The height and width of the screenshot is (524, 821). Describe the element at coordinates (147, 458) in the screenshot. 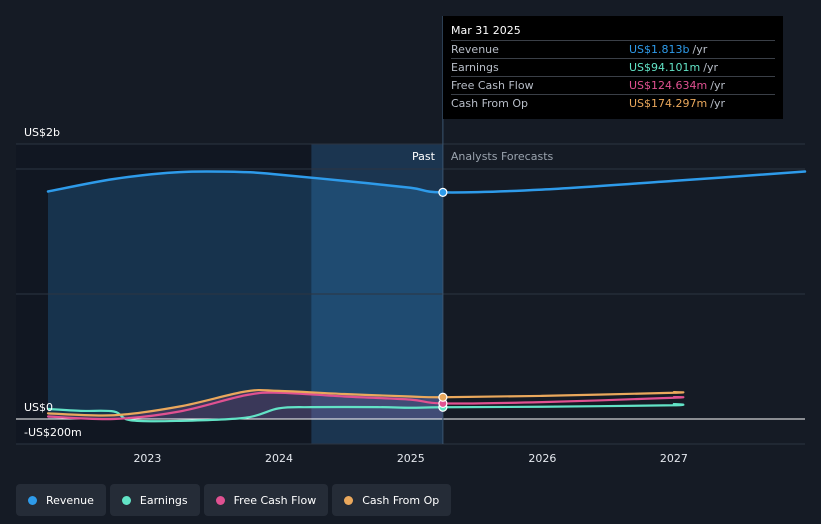

I see `x-tick-label: 2023` at that location.